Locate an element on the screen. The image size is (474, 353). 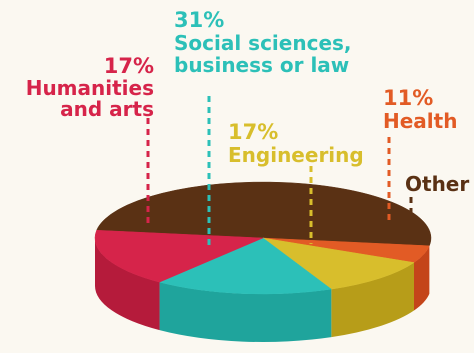
label-health: 11% Health is located at coordinates (420, 109).